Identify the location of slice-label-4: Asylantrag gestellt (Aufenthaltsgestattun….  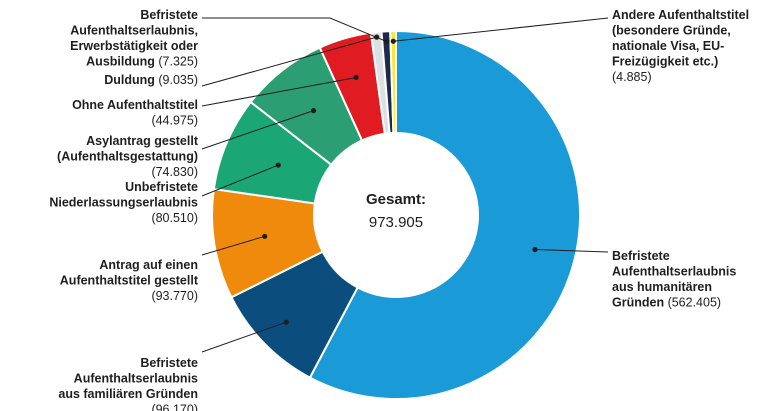
(128, 156).